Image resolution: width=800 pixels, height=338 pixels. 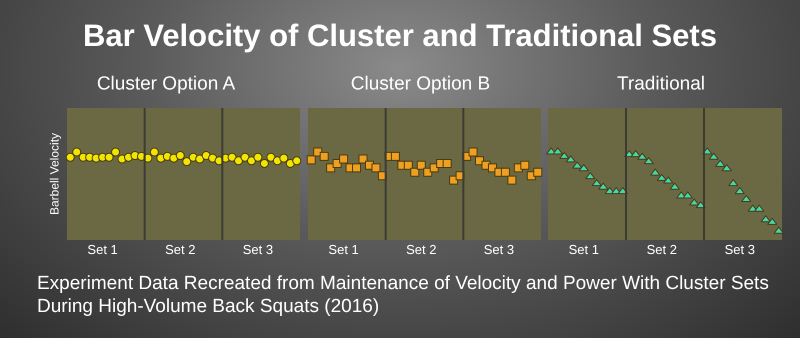 What do you see at coordinates (403, 295) in the screenshot?
I see `text: Experiment Data Recreated from Maintenance of Velocity and Power With Cluster Sets During High-Volume Back Squats (2016)` at bounding box center [403, 295].